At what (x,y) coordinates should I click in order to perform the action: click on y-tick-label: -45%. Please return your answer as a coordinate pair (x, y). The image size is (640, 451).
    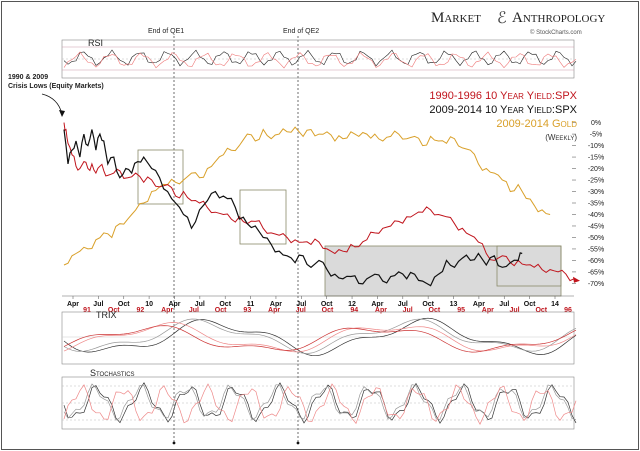
    Looking at the image, I should click on (596, 226).